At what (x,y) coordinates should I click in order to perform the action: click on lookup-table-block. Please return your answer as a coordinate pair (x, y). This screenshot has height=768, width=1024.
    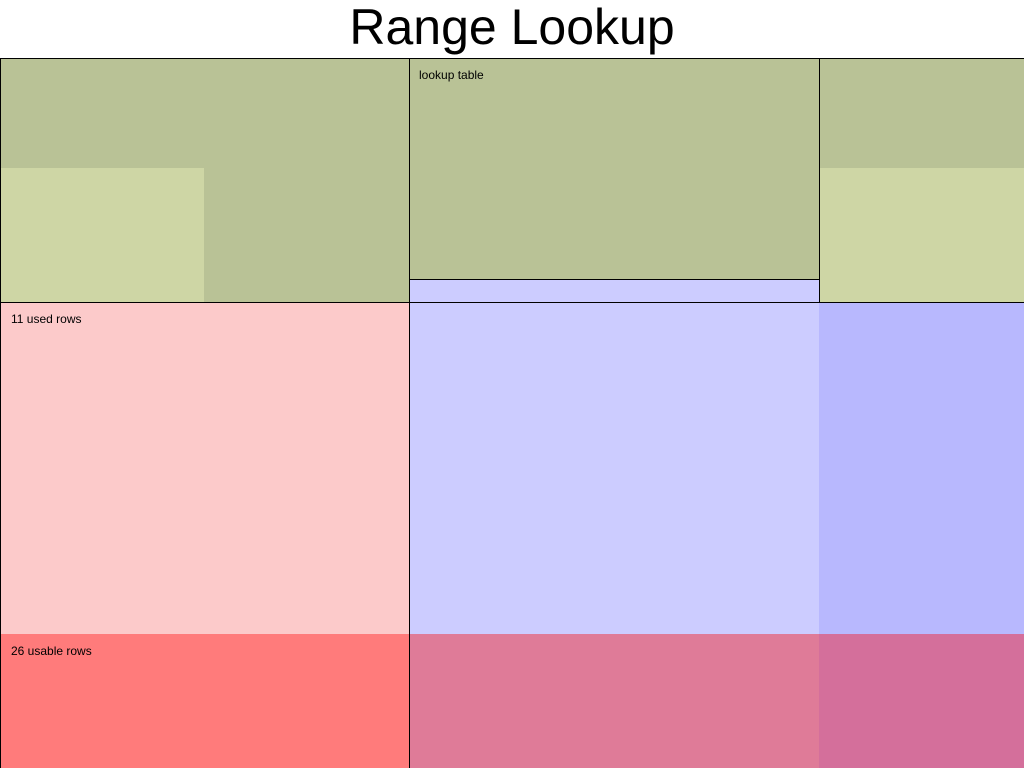
    Looking at the image, I should click on (614, 168).